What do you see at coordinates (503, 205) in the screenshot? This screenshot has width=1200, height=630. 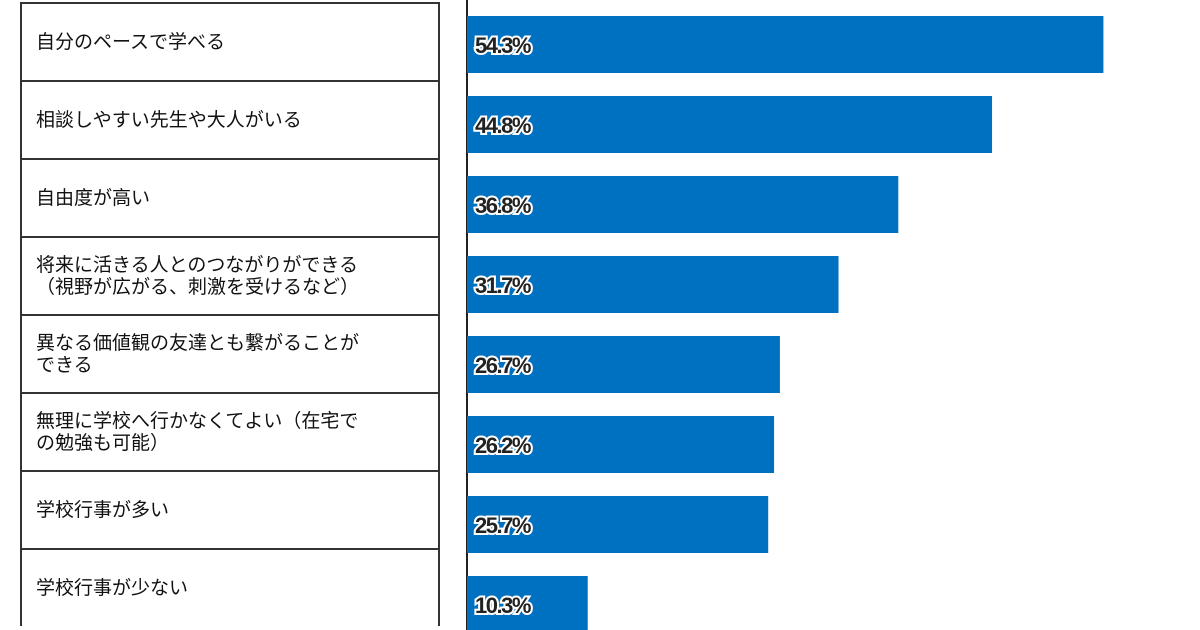 I see `data-label: 36.8%` at bounding box center [503, 205].